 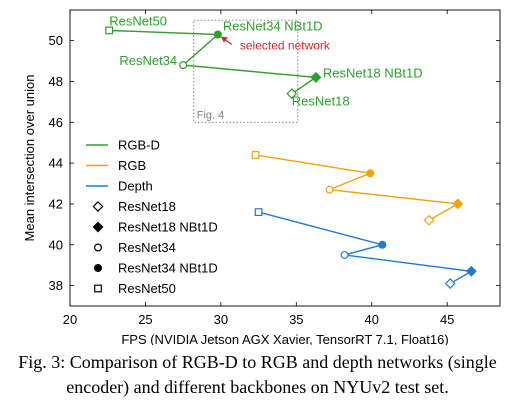 What do you see at coordinates (138, 20) in the screenshot?
I see `point-label-resnet50: ResNet50` at bounding box center [138, 20].